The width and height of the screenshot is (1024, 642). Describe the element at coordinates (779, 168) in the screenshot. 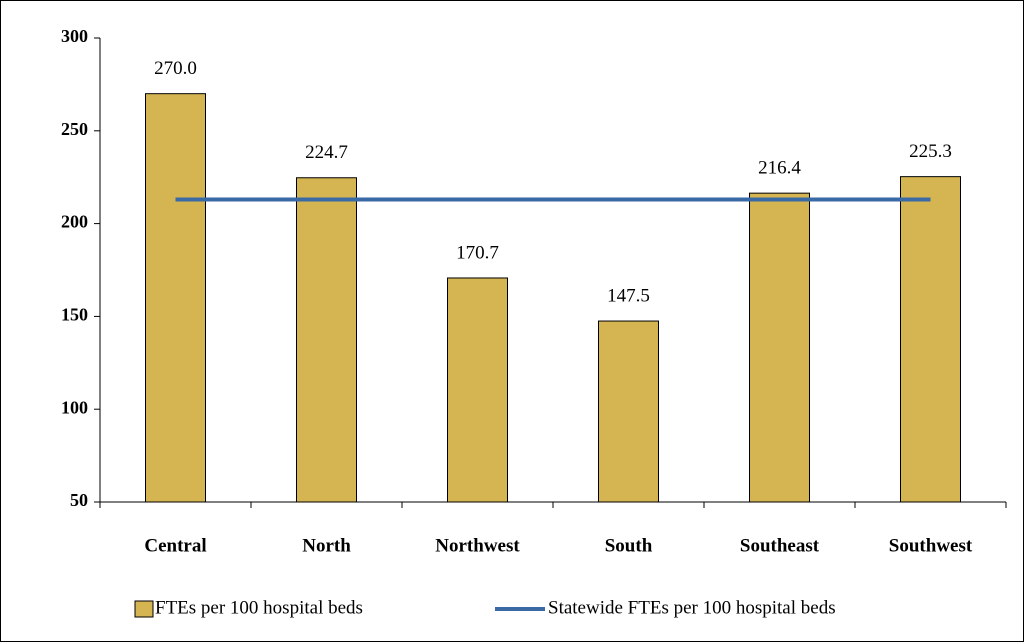

I see `data-label: 216.4` at that location.